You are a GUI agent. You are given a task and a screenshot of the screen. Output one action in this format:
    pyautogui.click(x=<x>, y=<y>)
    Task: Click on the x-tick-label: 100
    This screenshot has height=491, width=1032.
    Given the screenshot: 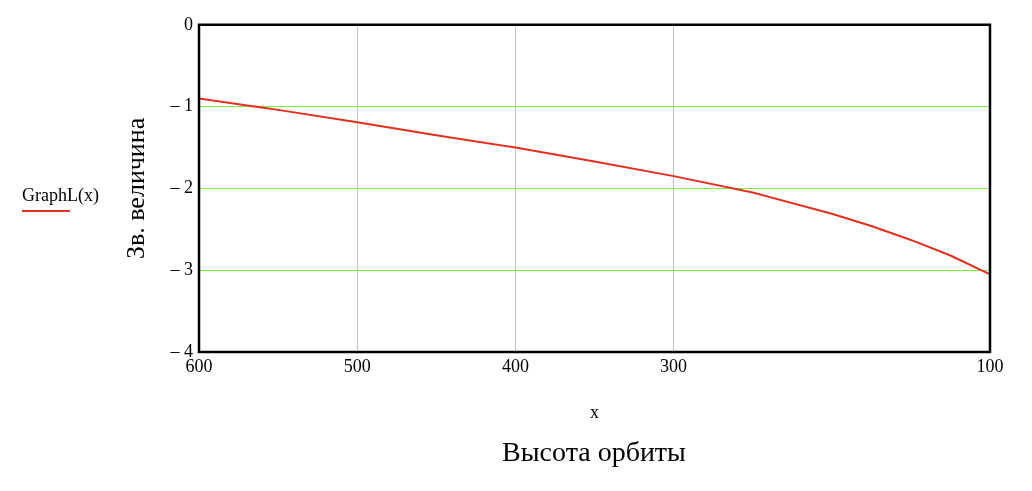 What is the action you would take?
    pyautogui.click(x=990, y=365)
    